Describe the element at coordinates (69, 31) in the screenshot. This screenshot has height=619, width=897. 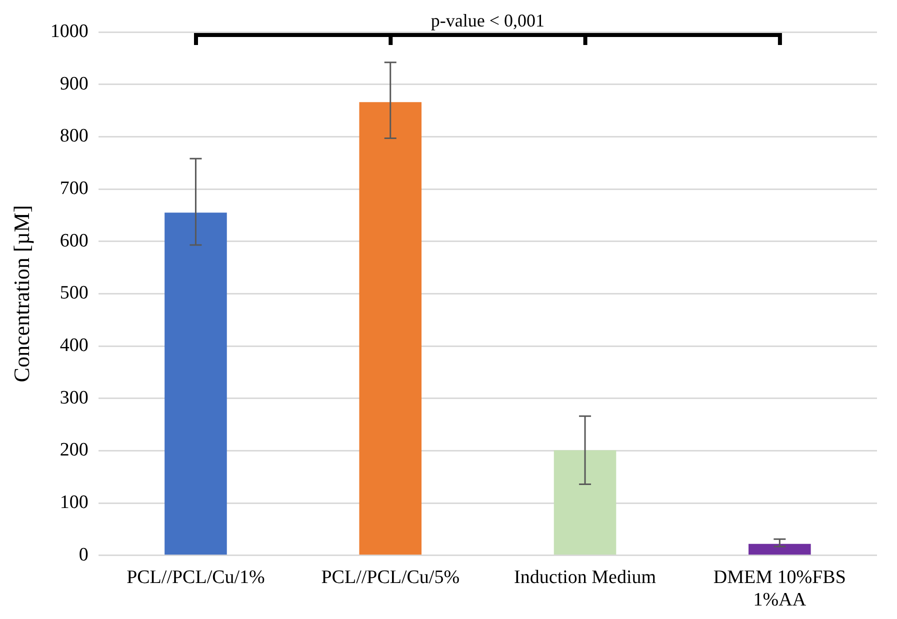
I see `y-tick-label: 1000` at that location.